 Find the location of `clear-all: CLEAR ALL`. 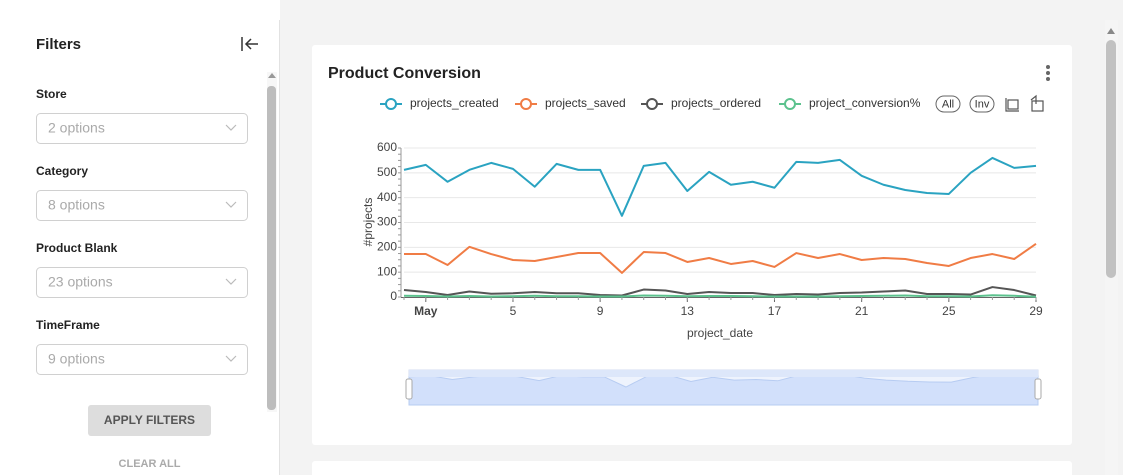

clear-all: CLEAR ALL is located at coordinates (150, 464).